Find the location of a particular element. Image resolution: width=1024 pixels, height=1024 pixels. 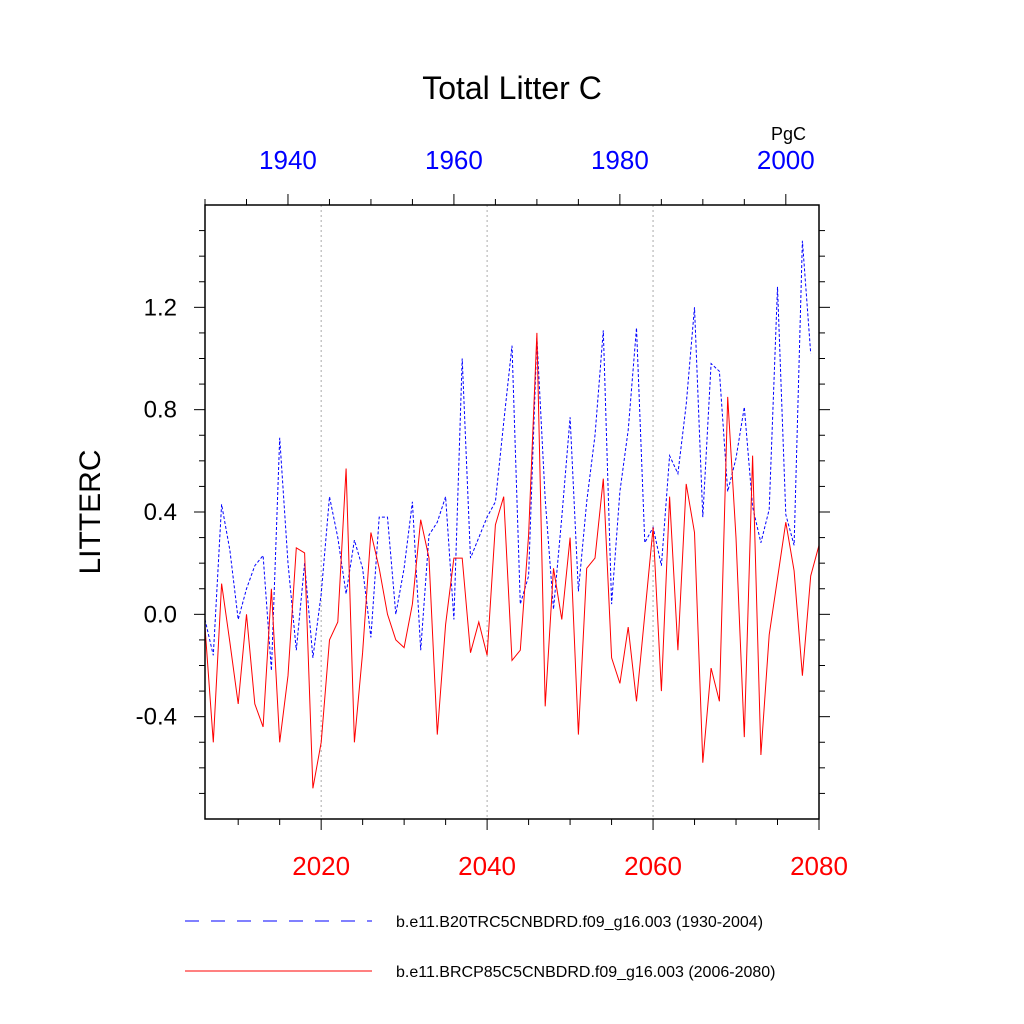

y-tick-label: 0.0 is located at coordinates (160, 614).